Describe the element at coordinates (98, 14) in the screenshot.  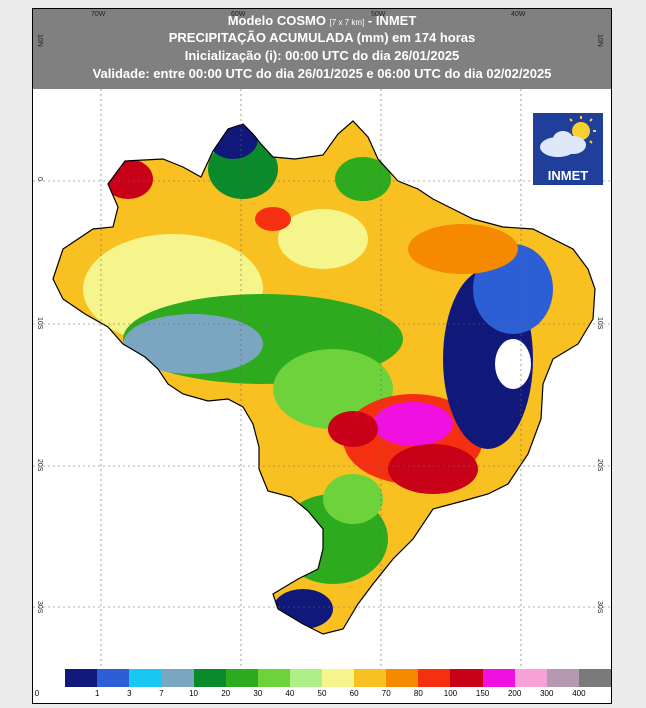
I see `lon-label-70w: 70W` at that location.